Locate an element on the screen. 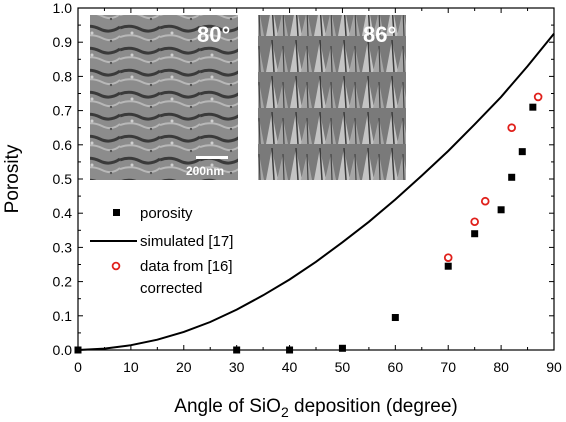  y-tick-label: 0.2 is located at coordinates (63, 282).